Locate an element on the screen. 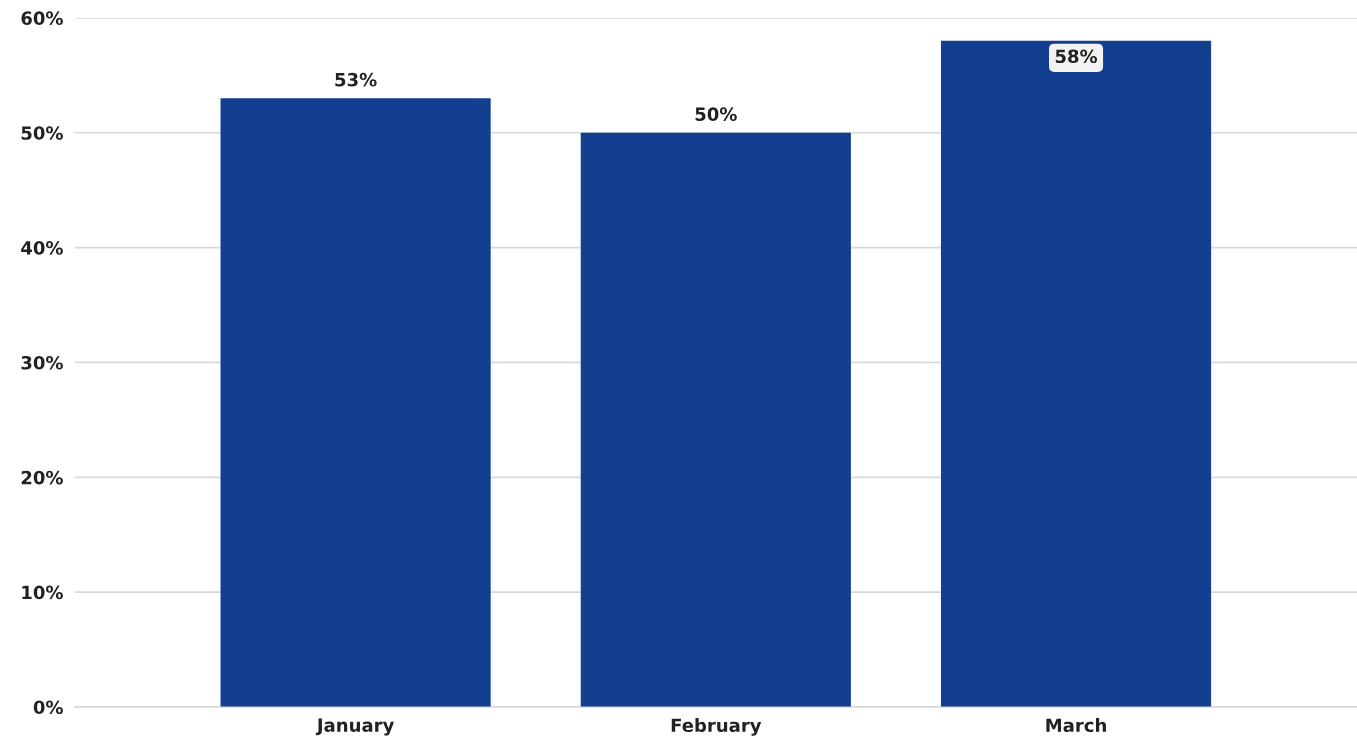 Image resolution: width=1357 pixels, height=745 pixels. y-tick-label: 40% is located at coordinates (42, 248).